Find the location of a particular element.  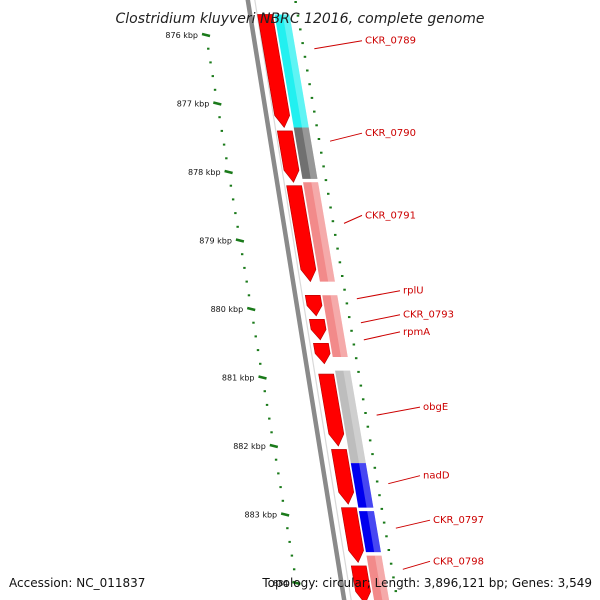

gene-label: CKR_0797 is located at coordinates (458, 520).